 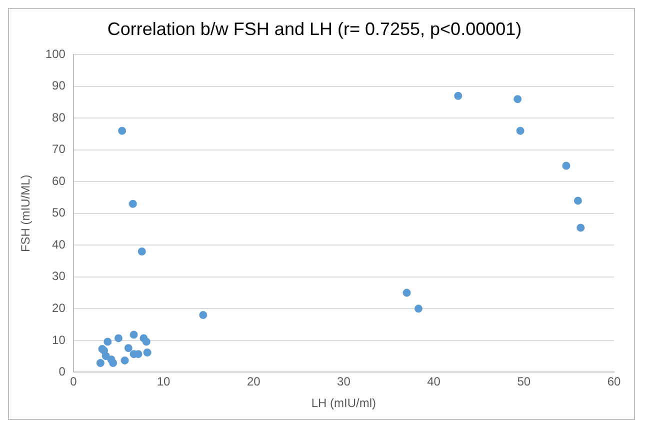 I want to click on x-tick-label: 0, so click(x=74, y=381).